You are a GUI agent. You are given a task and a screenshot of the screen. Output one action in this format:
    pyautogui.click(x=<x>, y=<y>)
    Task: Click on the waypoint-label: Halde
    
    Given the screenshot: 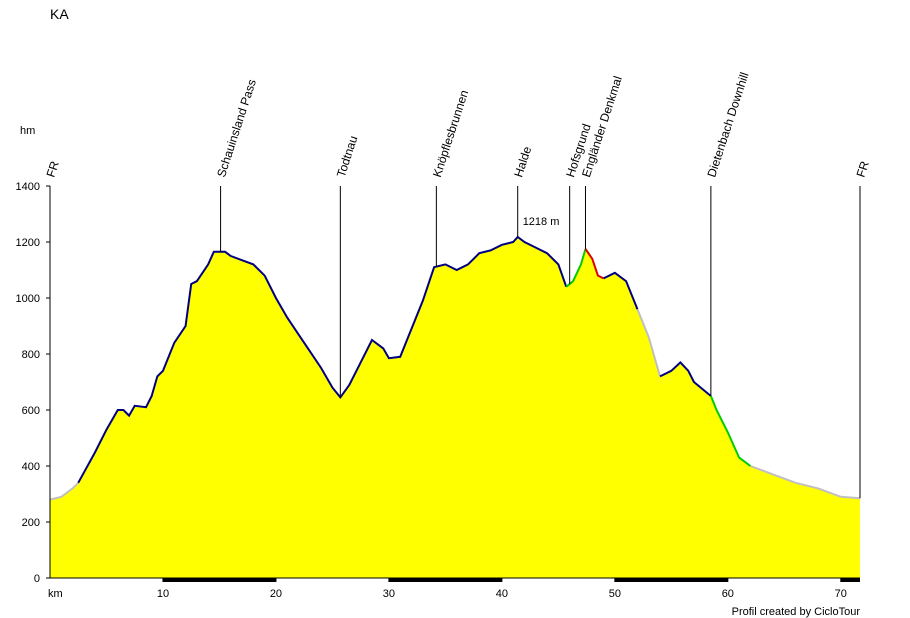 What is the action you would take?
    pyautogui.click(x=522, y=161)
    